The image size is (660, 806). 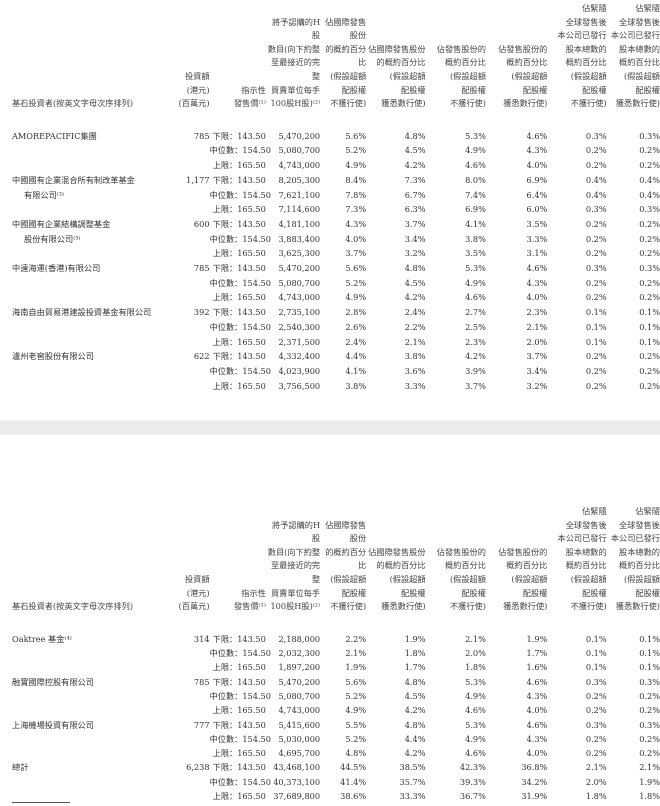 I want to click on shares-count: 5,470,200, so click(x=299, y=681).